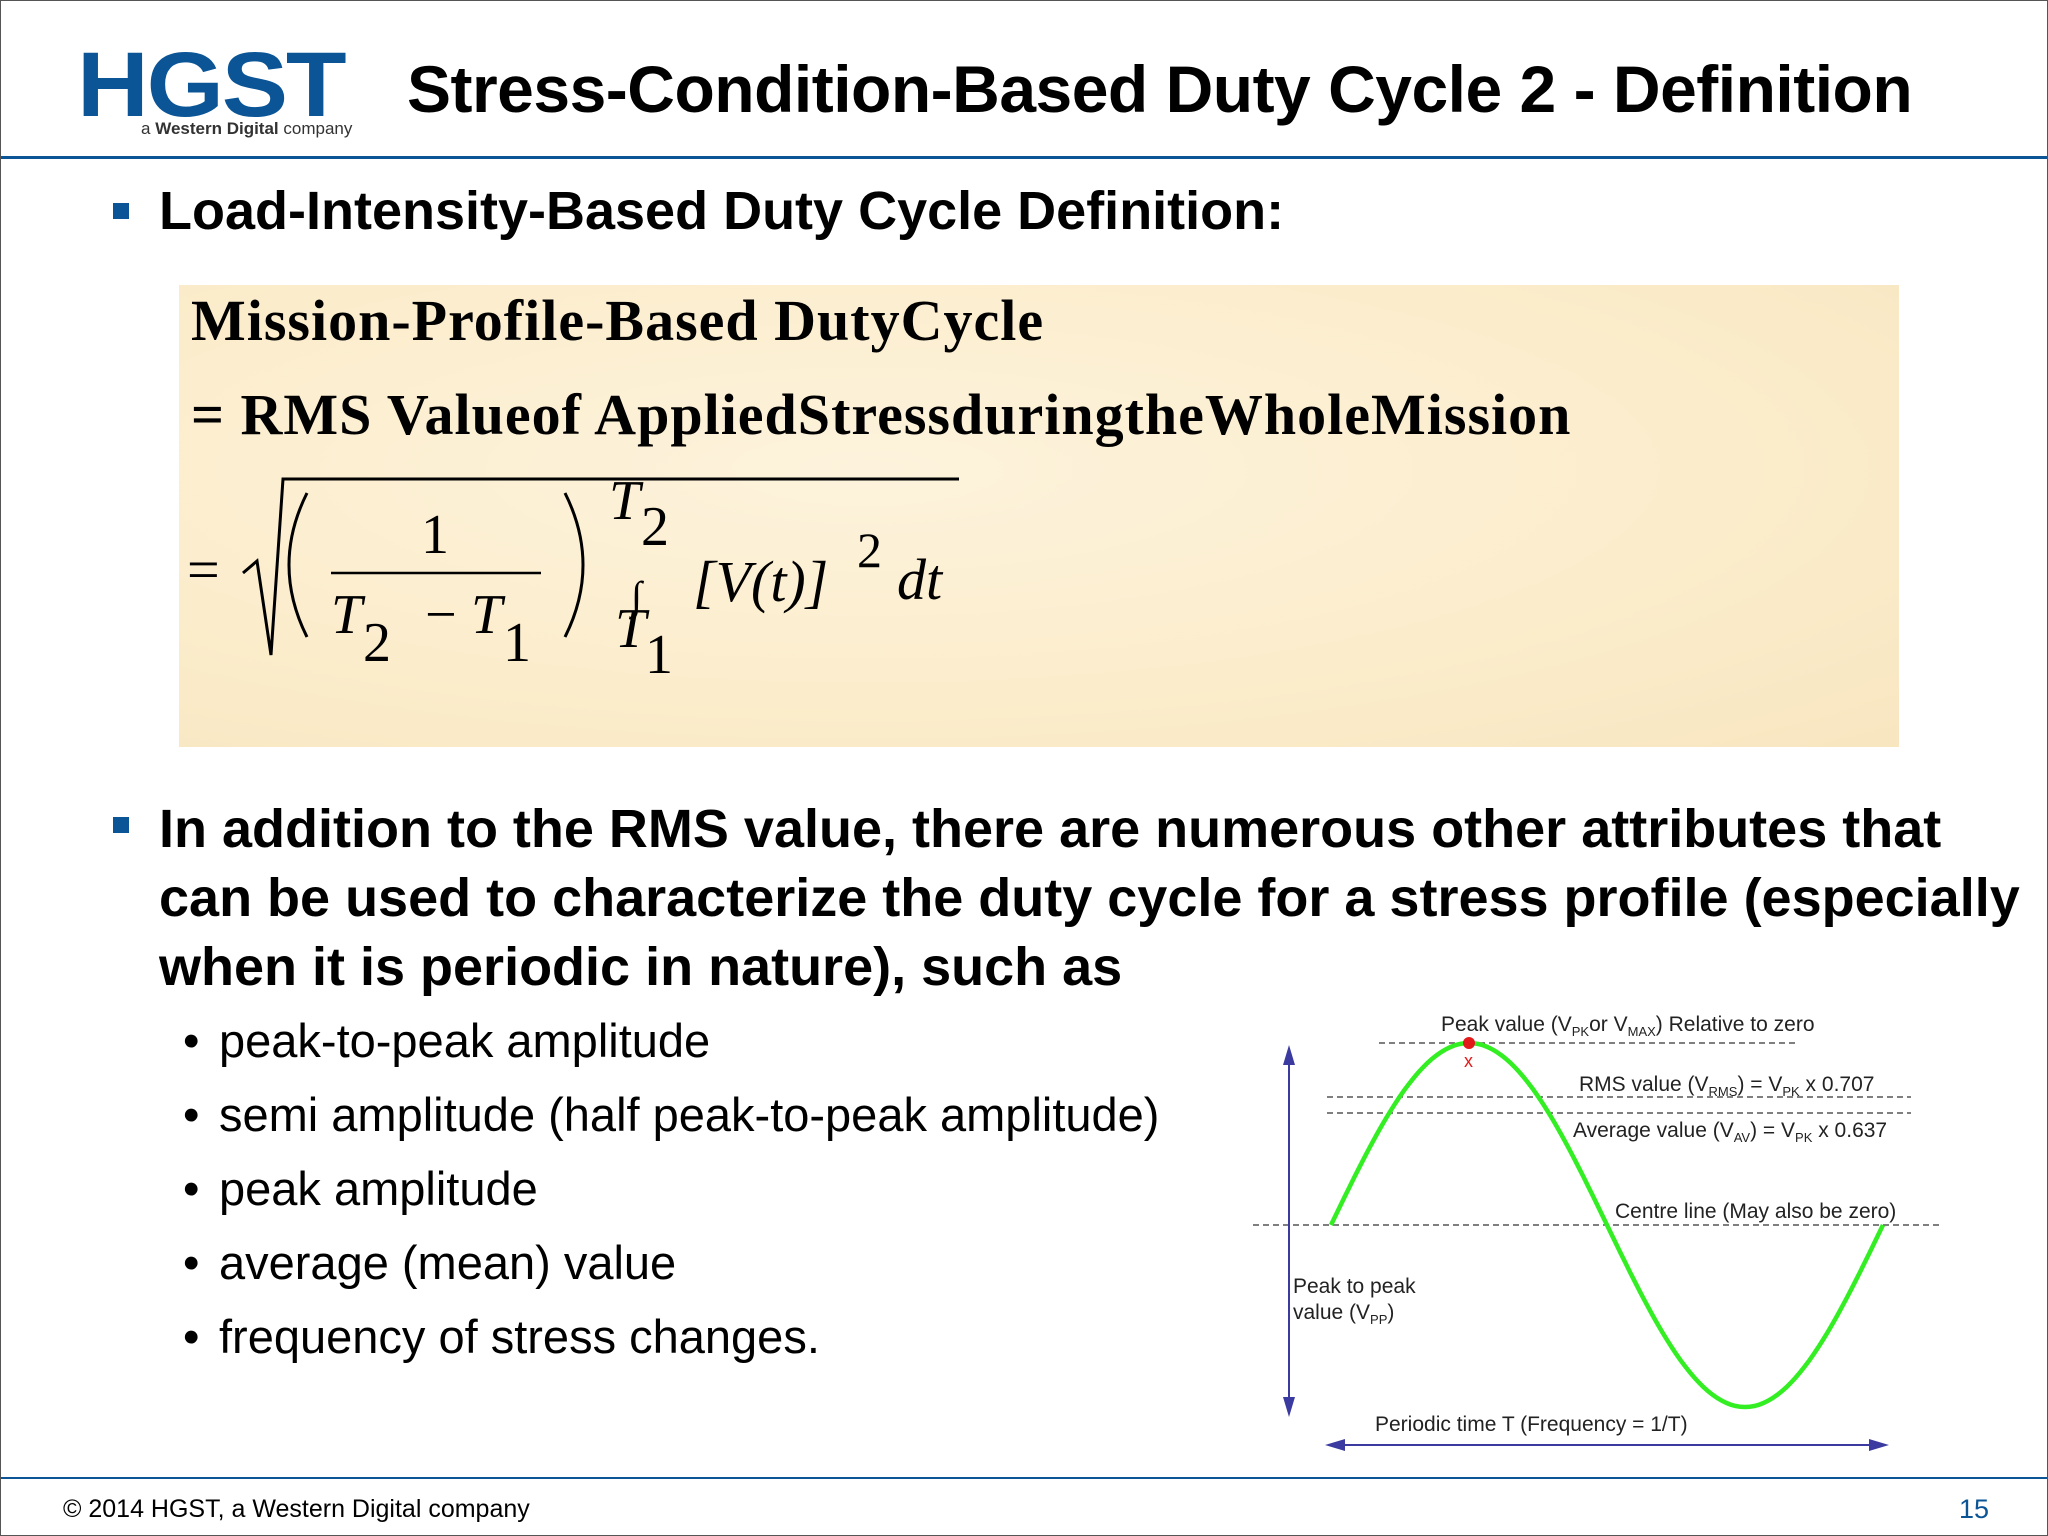  What do you see at coordinates (212, 85) in the screenshot?
I see `logo-wordmark: HGST` at bounding box center [212, 85].